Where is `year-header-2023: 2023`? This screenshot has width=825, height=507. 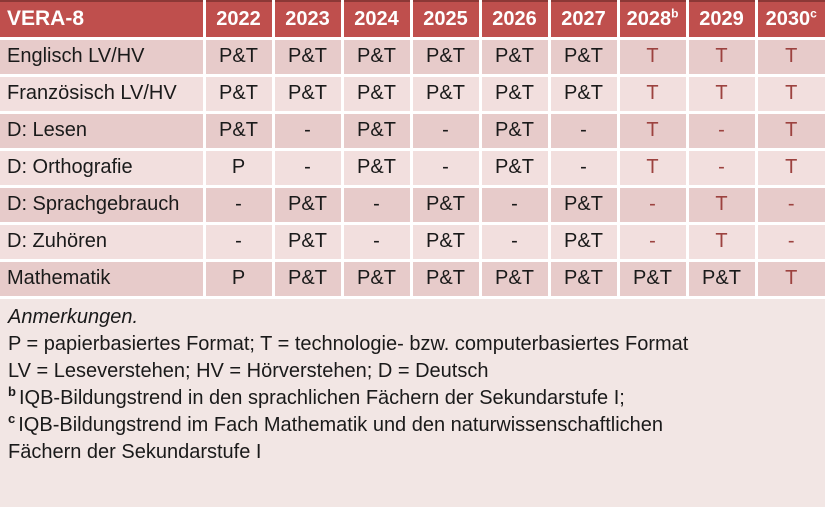
year-header-2023: 2023 is located at coordinates (308, 20).